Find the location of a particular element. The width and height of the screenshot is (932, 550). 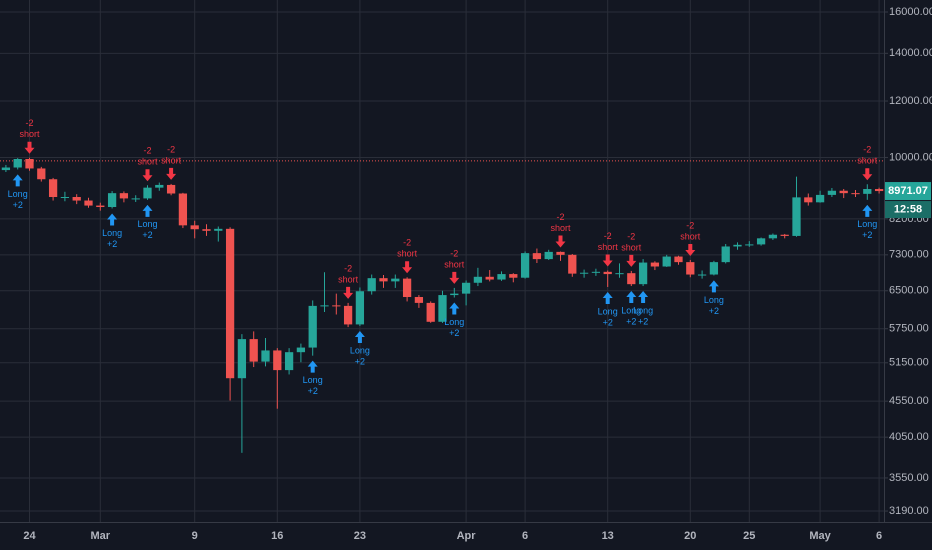

x-tick-label: May is located at coordinates (820, 536).